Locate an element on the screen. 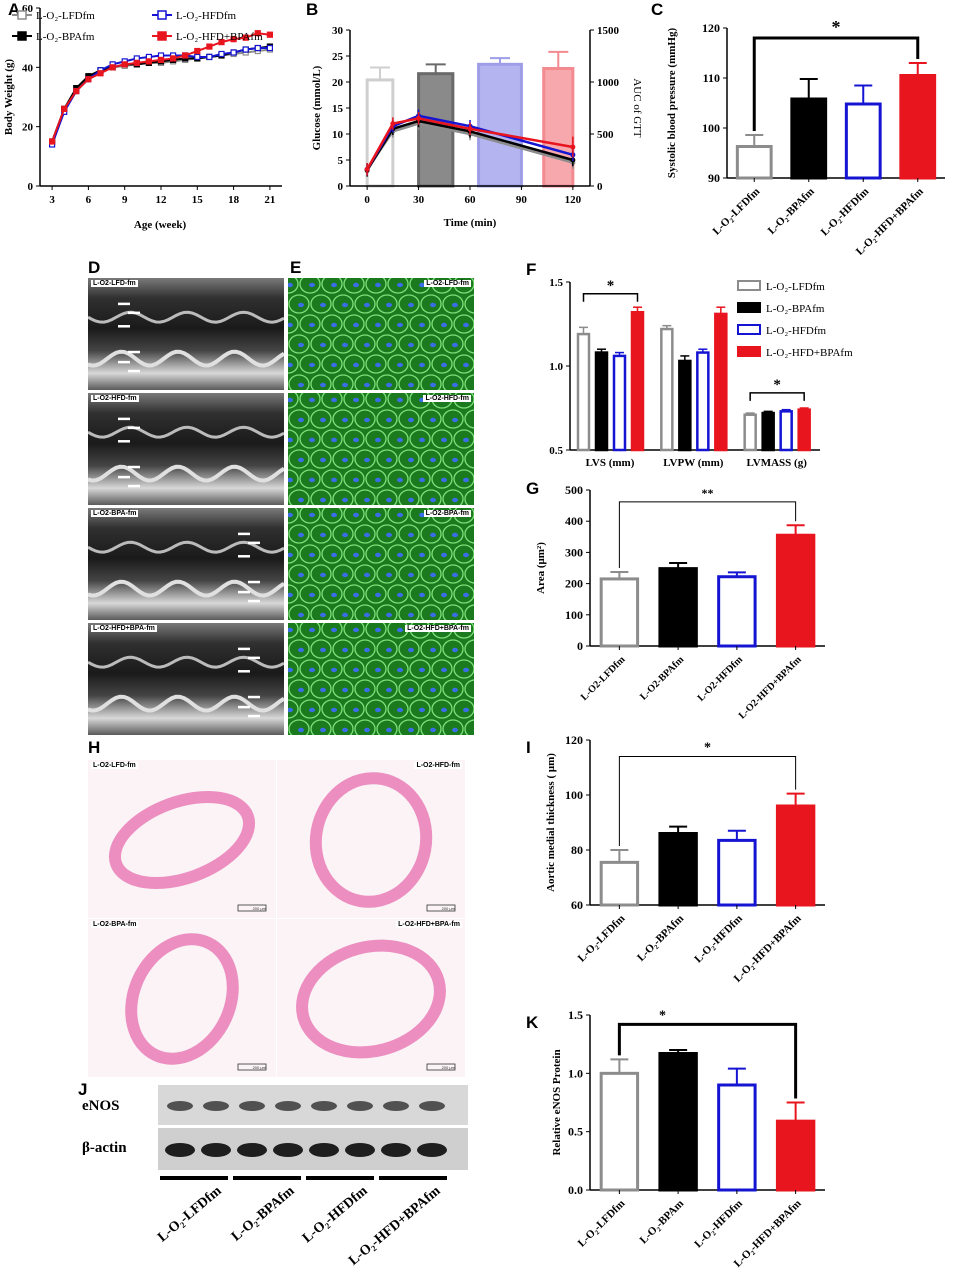 This screenshot has height=1282, width=955. x-axis-label: Time (min) is located at coordinates (470, 223).